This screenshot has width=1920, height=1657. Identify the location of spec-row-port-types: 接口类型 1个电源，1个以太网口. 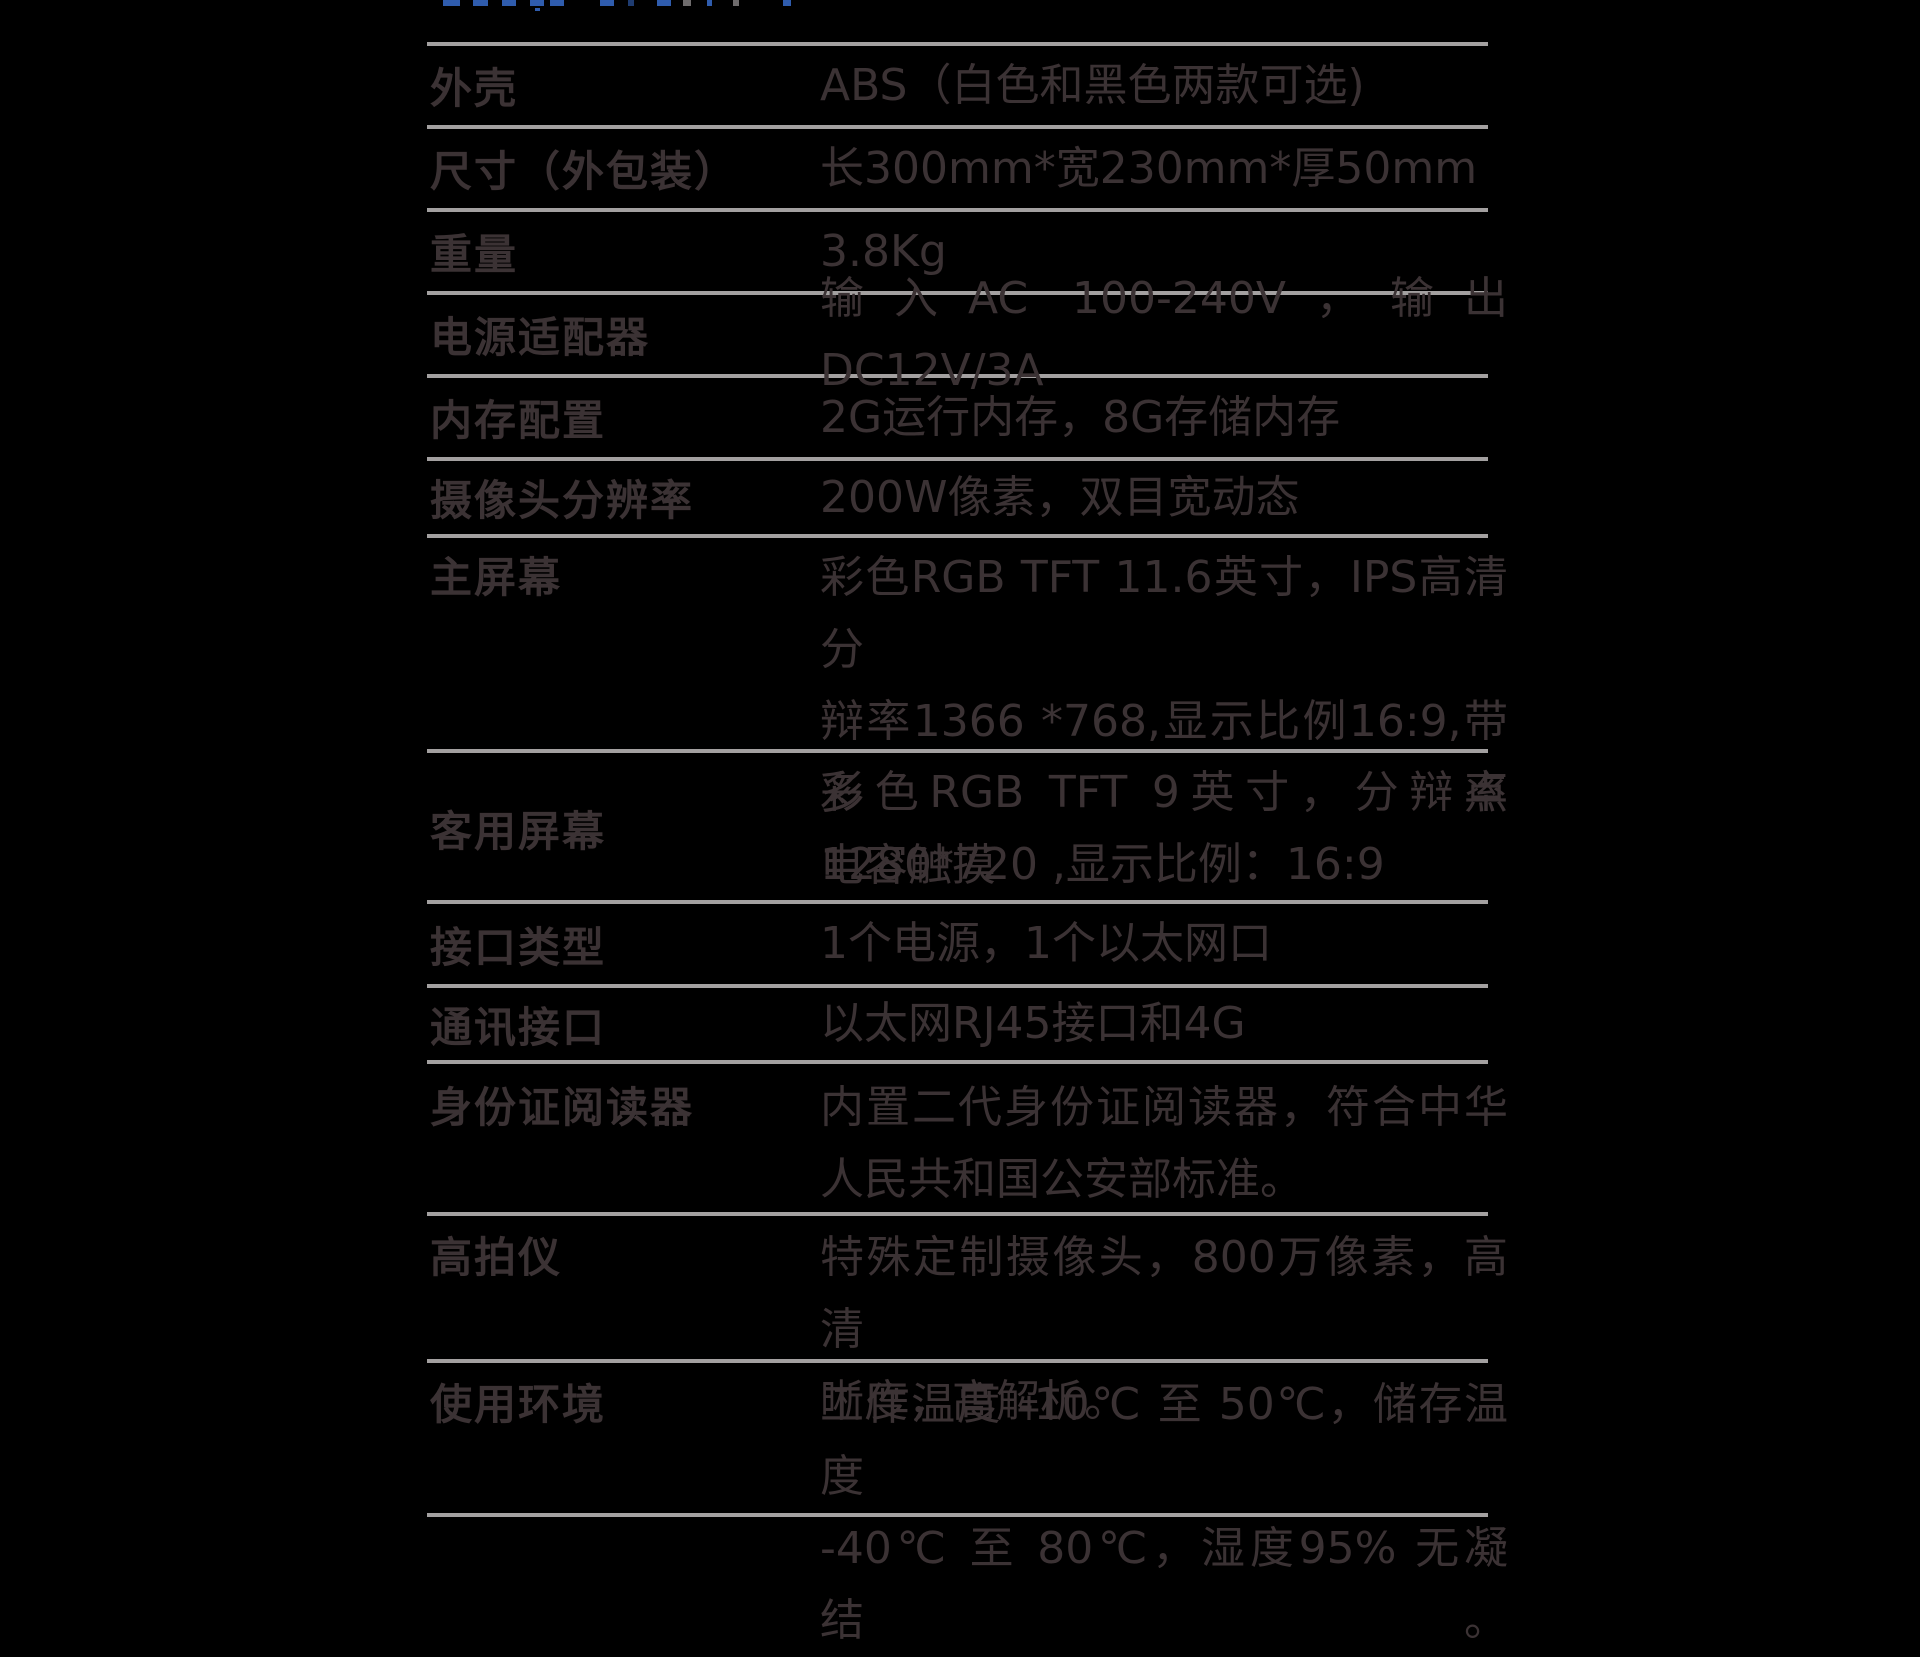
(957, 942).